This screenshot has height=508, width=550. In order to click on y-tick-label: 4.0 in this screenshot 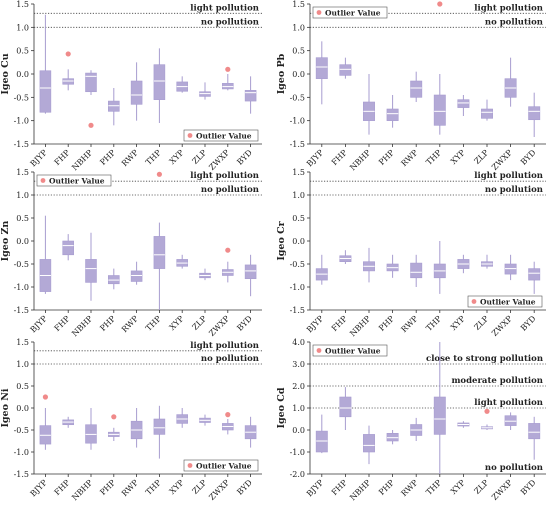, I will do `click(298, 342)`.